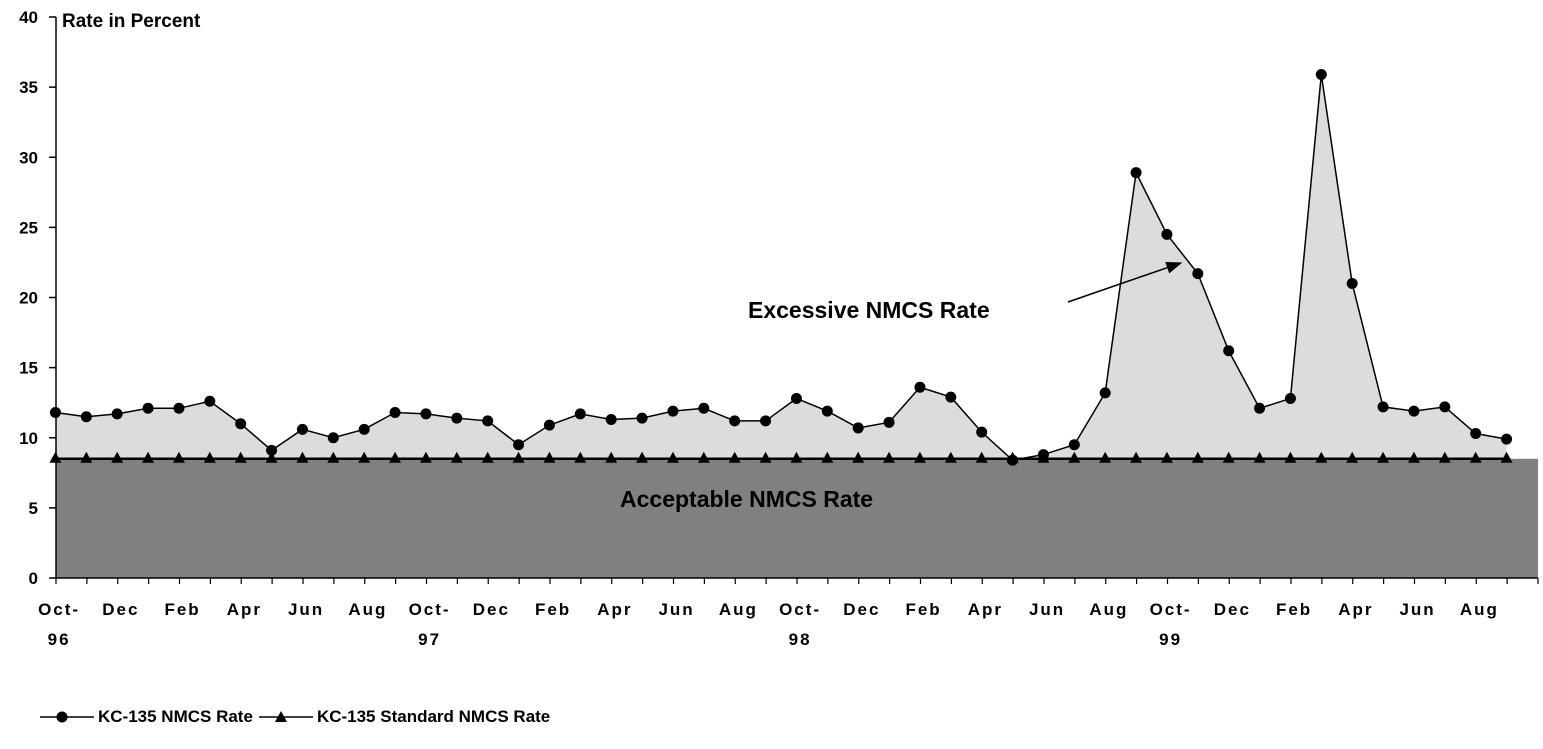  Describe the element at coordinates (28, 87) in the screenshot. I see `y-tick-label: 35` at that location.